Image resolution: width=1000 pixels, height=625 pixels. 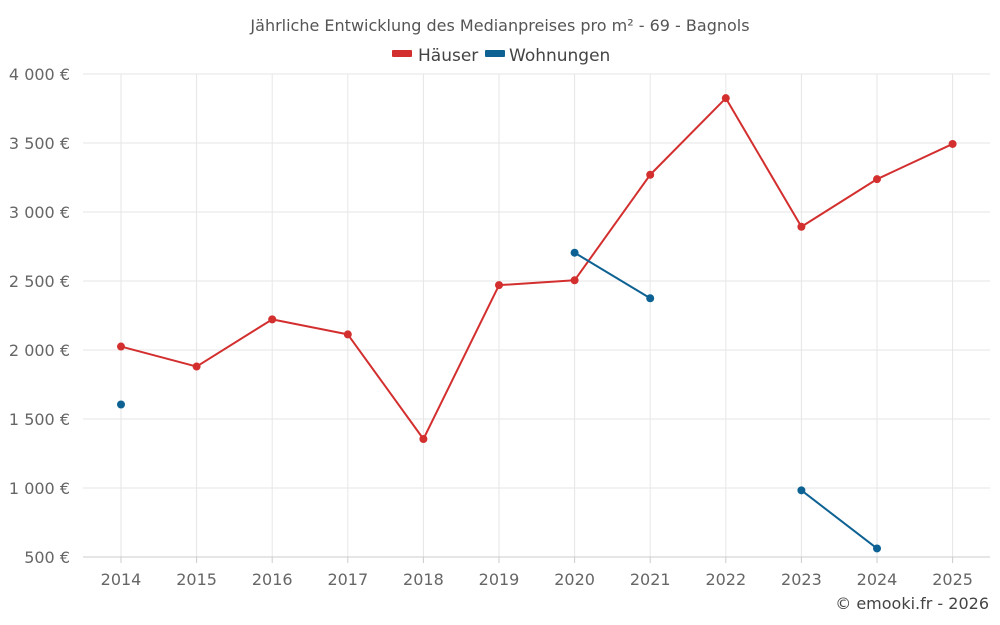 What do you see at coordinates (801, 579) in the screenshot?
I see `x-tick-label: 2023` at bounding box center [801, 579].